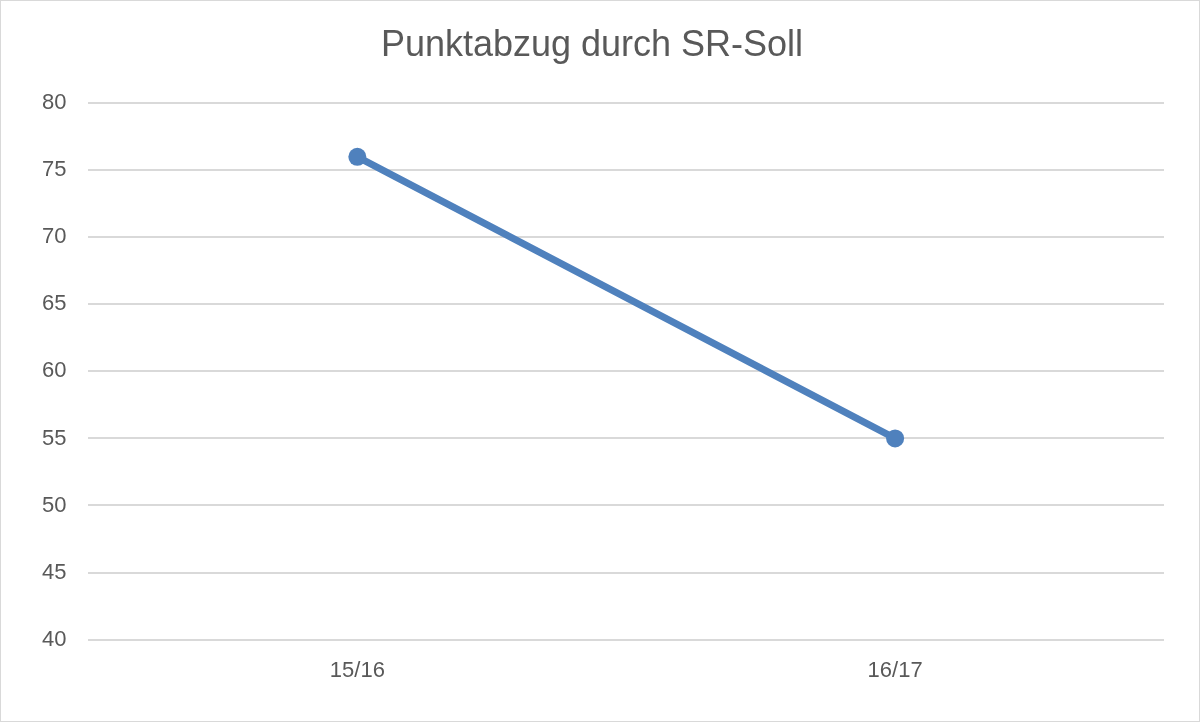 Image resolution: width=1200 pixels, height=722 pixels. Describe the element at coordinates (54, 102) in the screenshot. I see `y-tick-label: 80` at that location.